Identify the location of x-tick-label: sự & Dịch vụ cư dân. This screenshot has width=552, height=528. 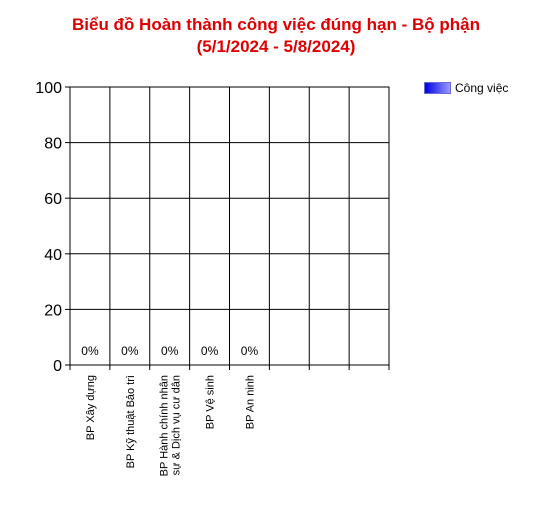
(177, 425).